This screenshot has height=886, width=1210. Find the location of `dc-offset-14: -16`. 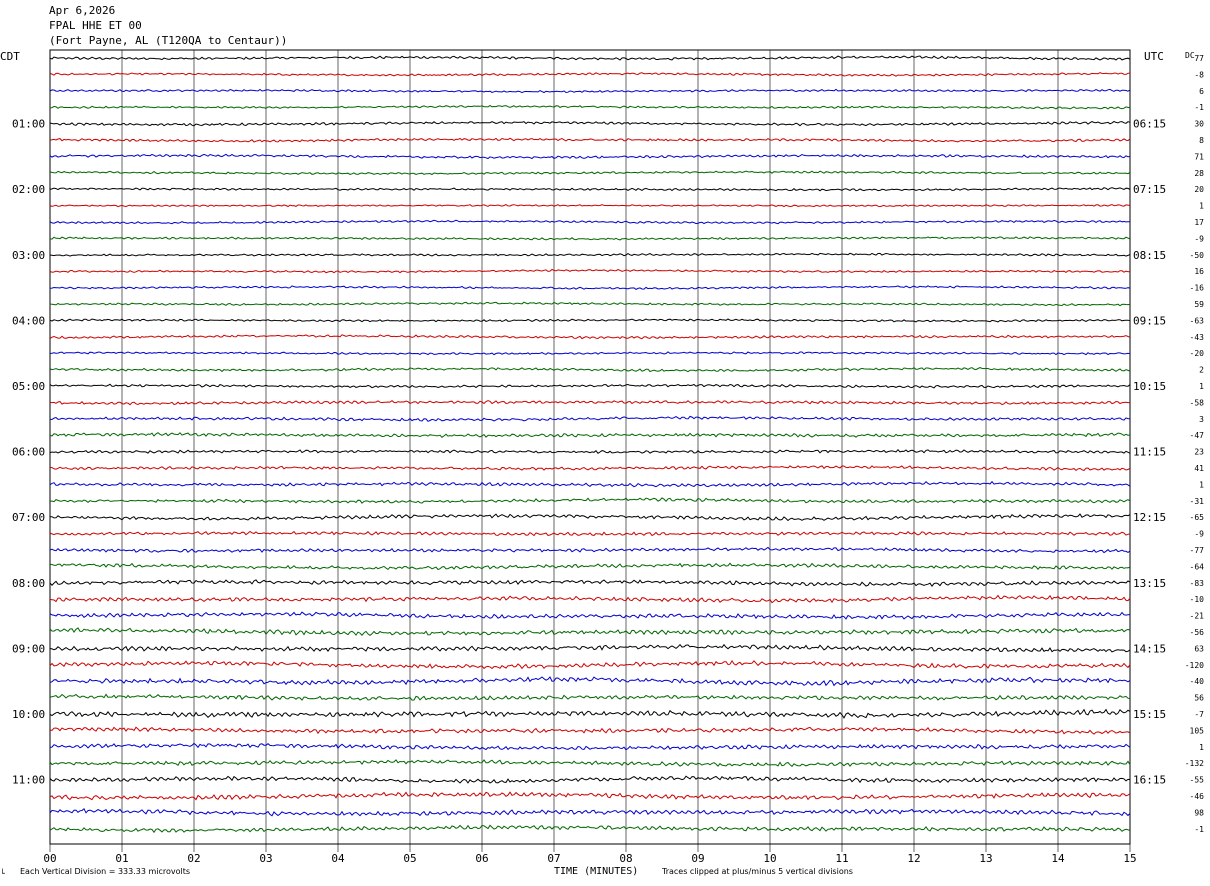

dc-offset-14: -16 is located at coordinates (1197, 288).